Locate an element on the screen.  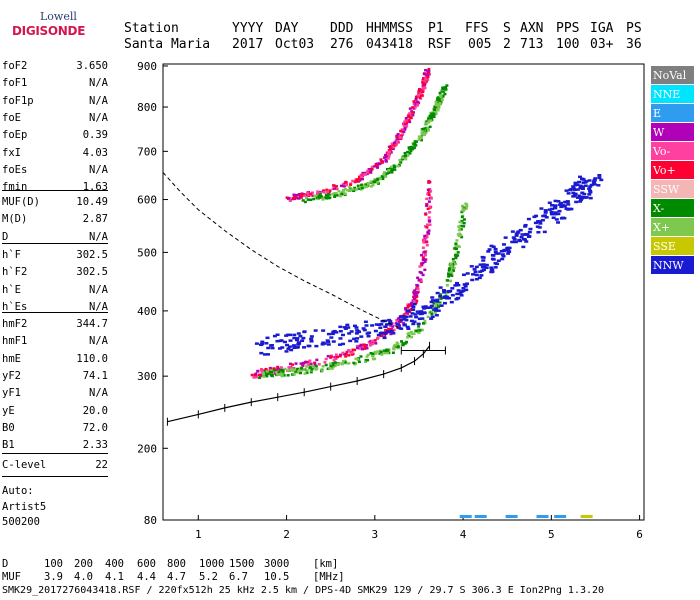
header-value: 043418 is located at coordinates (389, 44).